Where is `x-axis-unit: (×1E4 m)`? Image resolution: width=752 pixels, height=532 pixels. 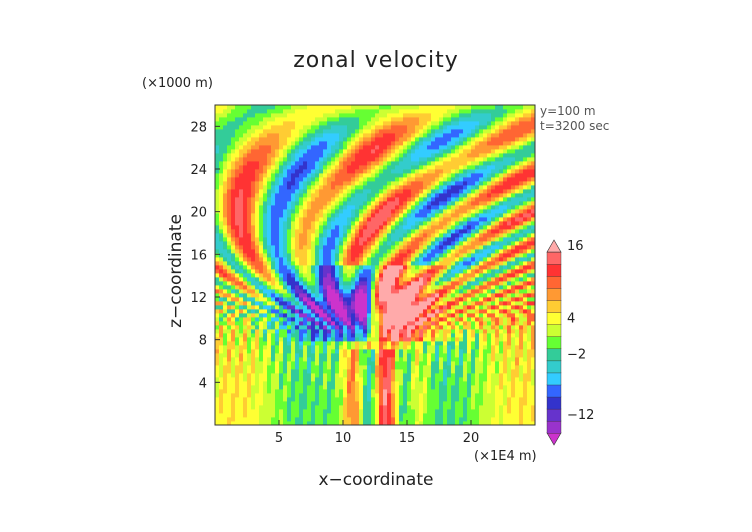
x-axis-unit: (×1E4 m) is located at coordinates (505, 456).